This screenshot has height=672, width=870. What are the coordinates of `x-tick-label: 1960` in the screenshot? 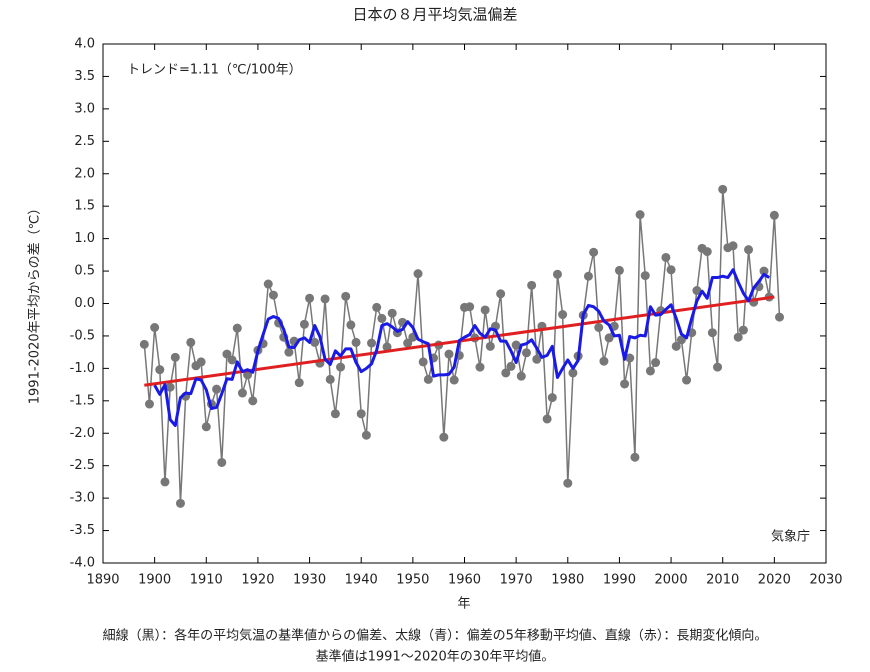 It's located at (464, 580).